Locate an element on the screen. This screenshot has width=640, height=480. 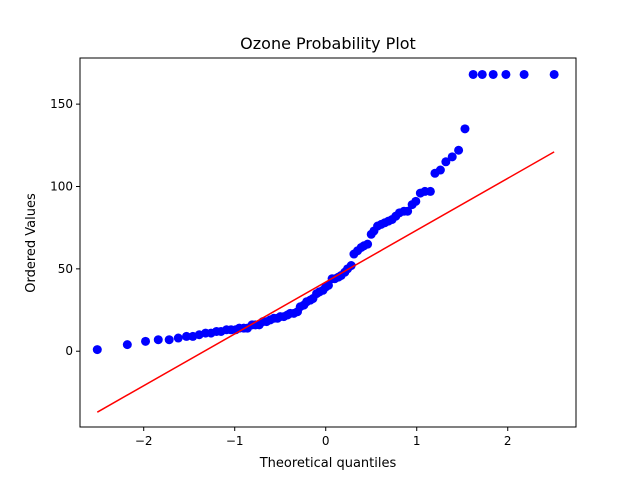
x-tick-label: −1 is located at coordinates (235, 441).